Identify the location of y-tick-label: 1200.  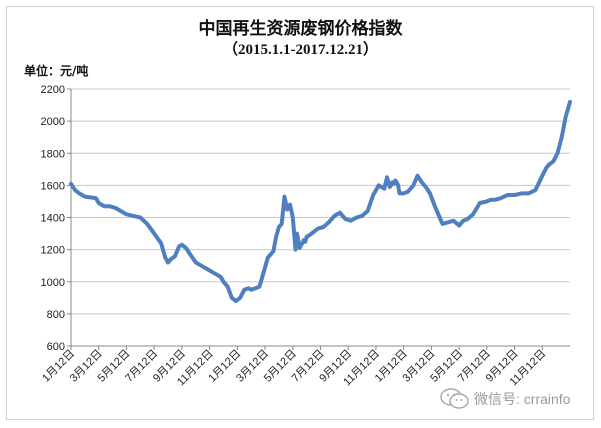
(53, 251).